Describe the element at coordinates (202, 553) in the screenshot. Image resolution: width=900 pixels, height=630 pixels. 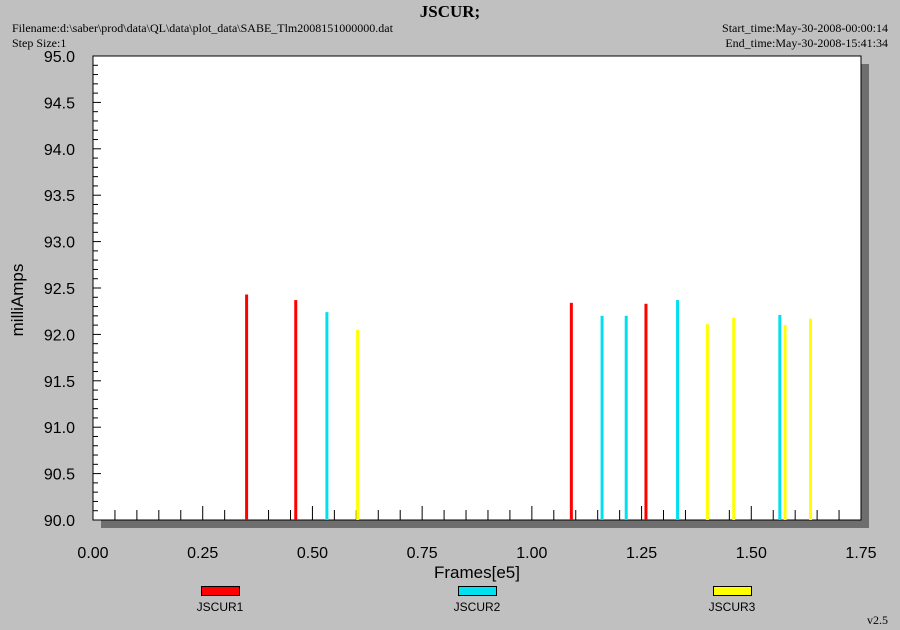
I see `x-tick-label: 0.25` at that location.